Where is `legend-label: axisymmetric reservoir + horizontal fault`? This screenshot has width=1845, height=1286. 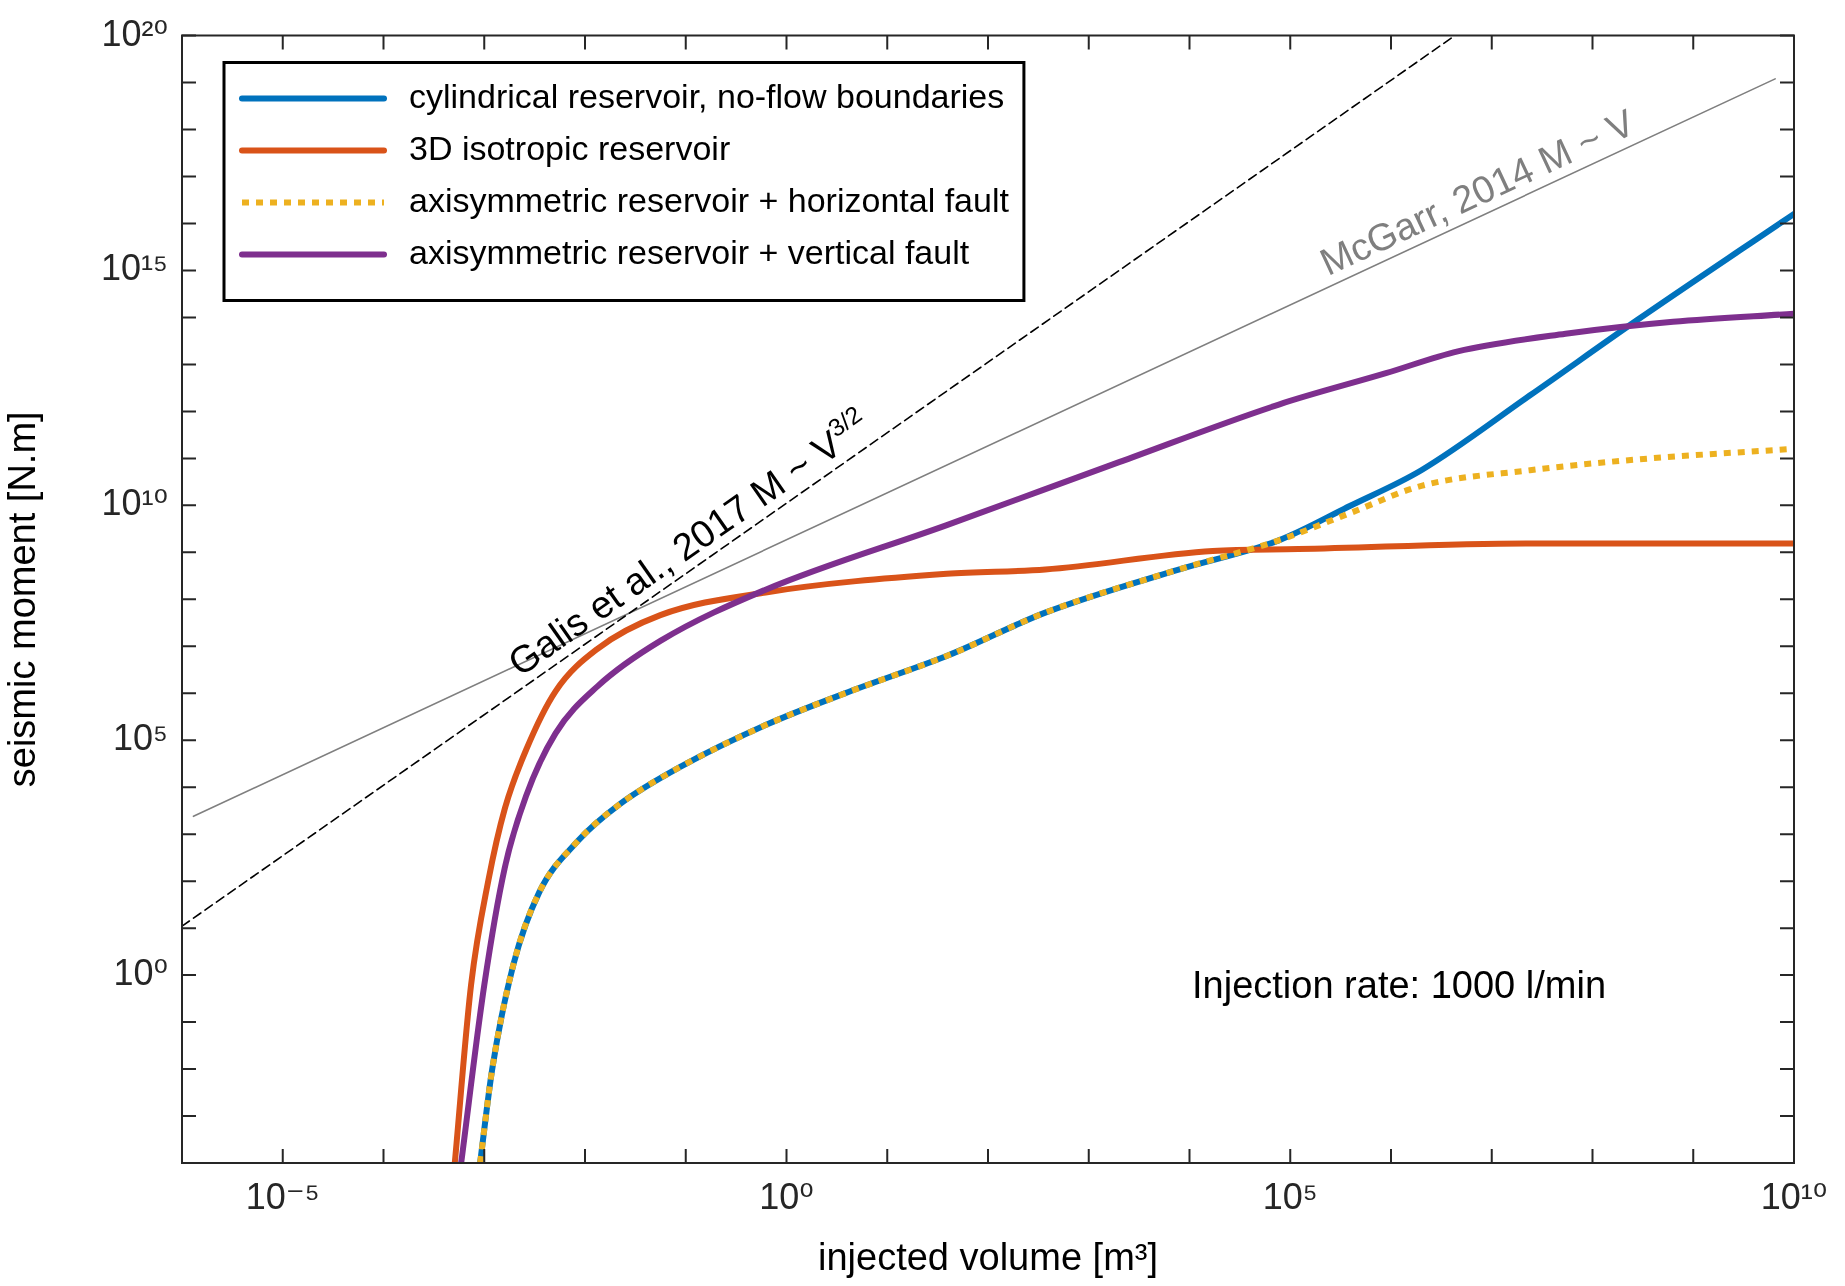 legend-label: axisymmetric reservoir + horizontal fault is located at coordinates (709, 199).